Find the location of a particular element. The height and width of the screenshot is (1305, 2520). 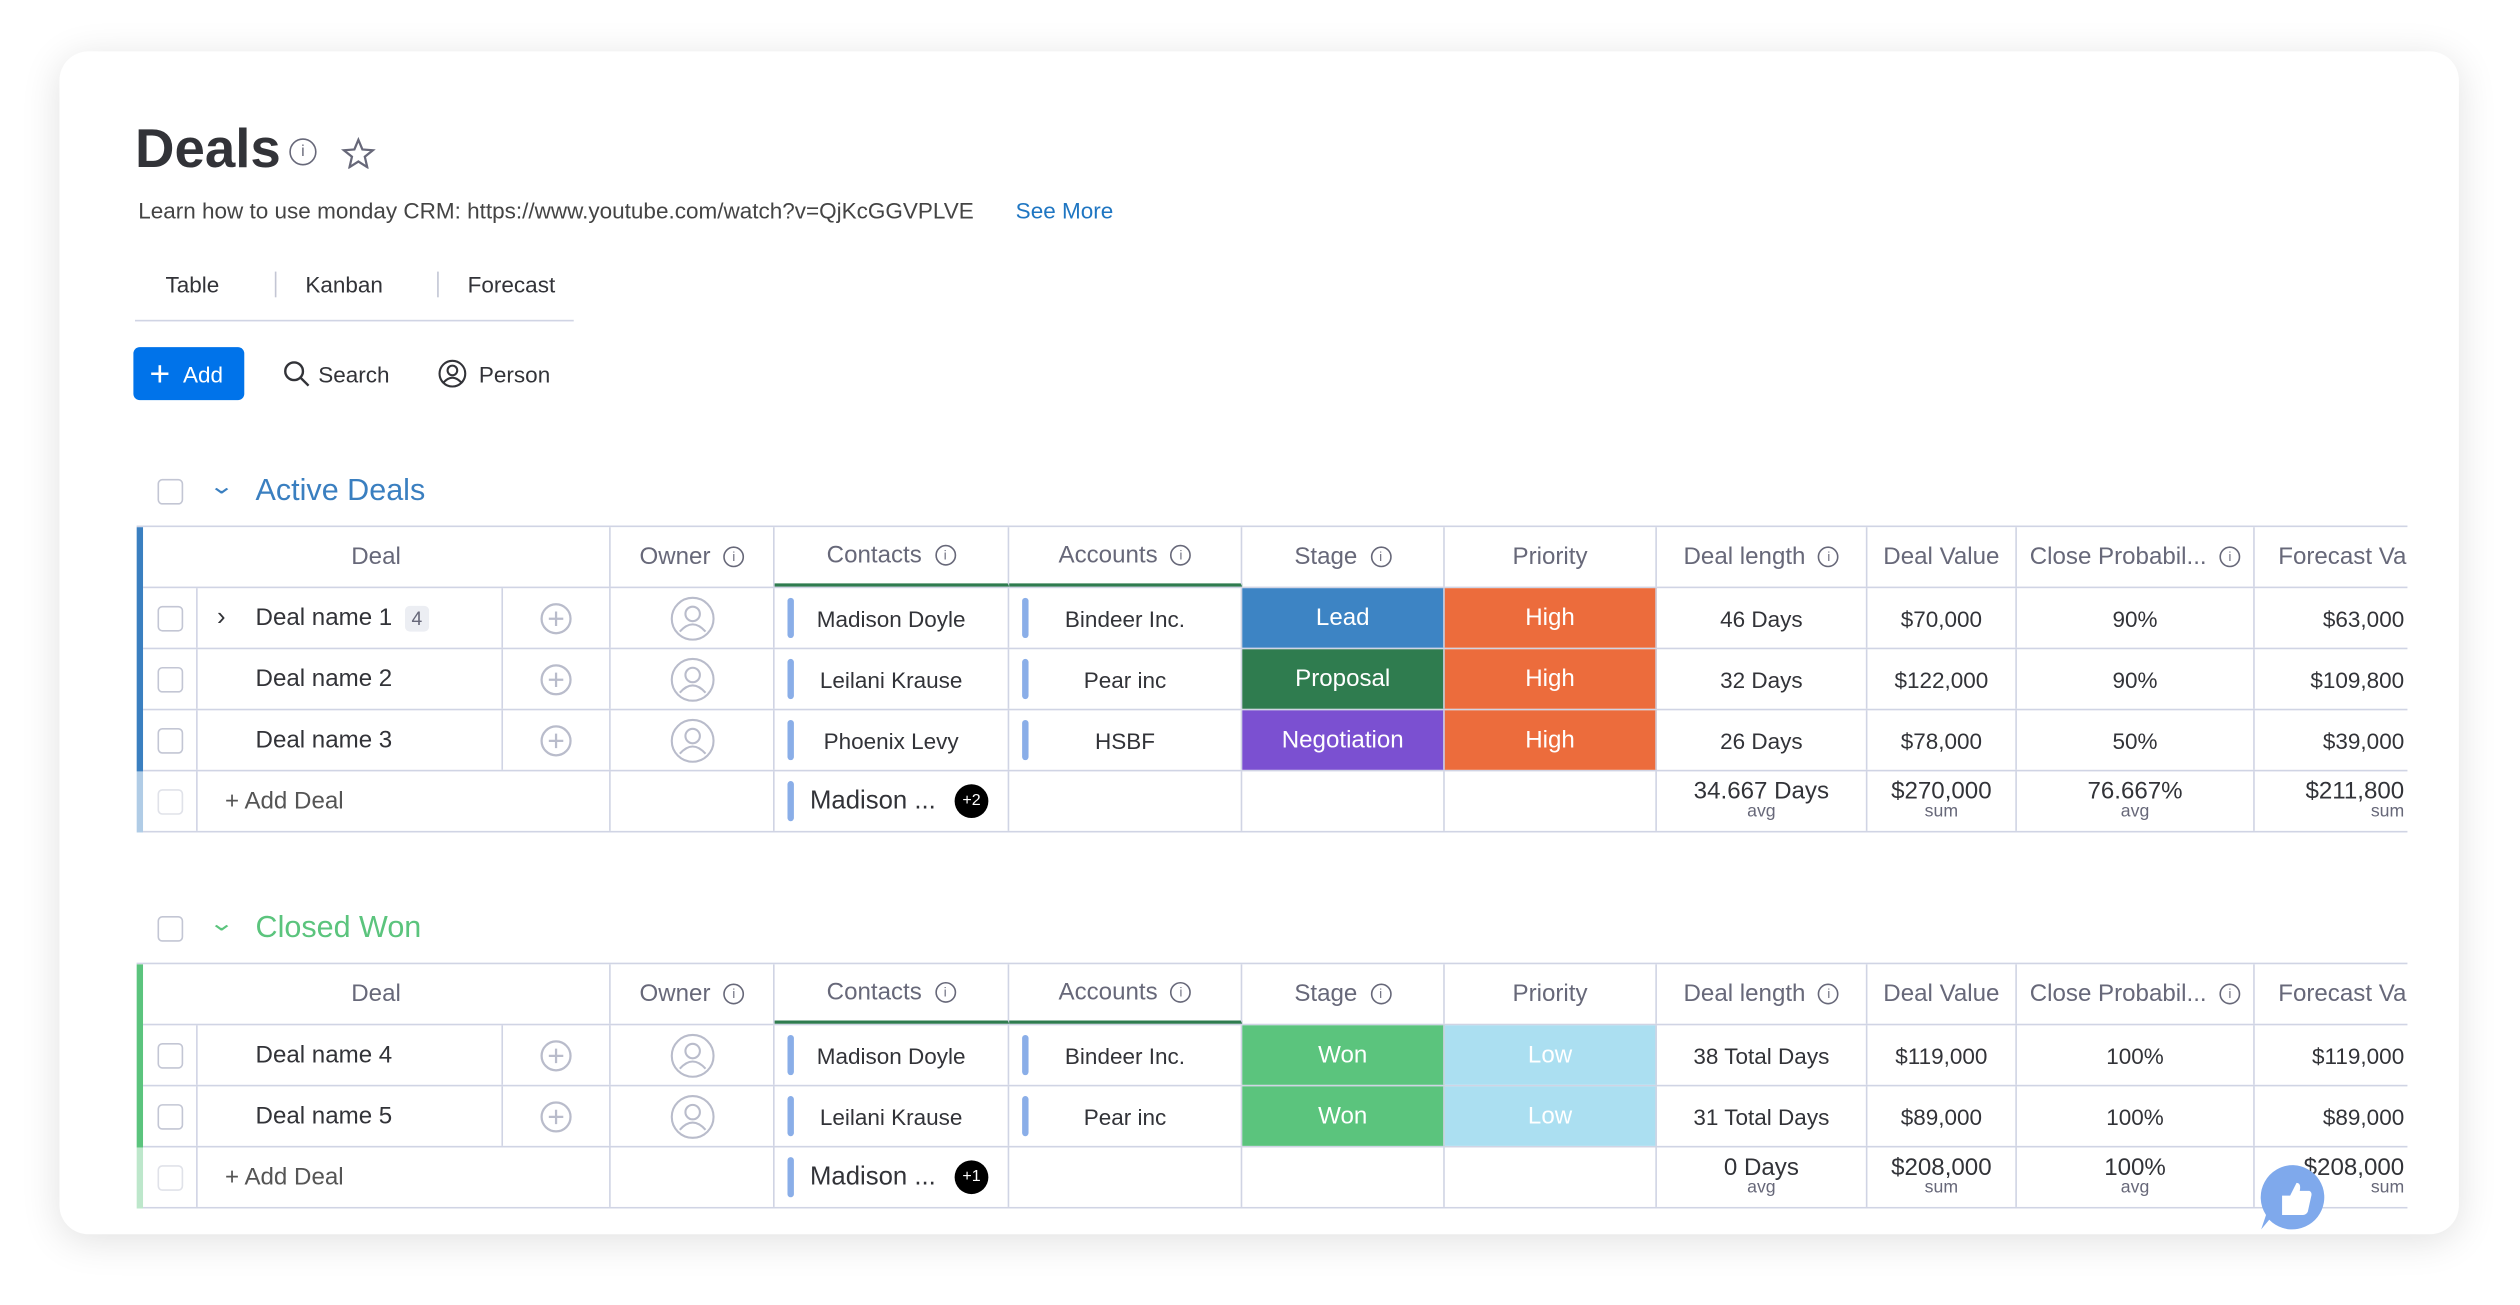

view-tab: Table is located at coordinates (192, 284).